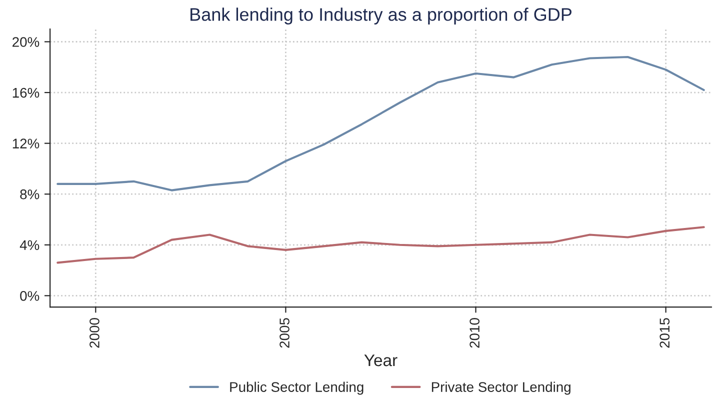 Image resolution: width=715 pixels, height=415 pixels. I want to click on legend-label: Public Sector Lending, so click(297, 388).